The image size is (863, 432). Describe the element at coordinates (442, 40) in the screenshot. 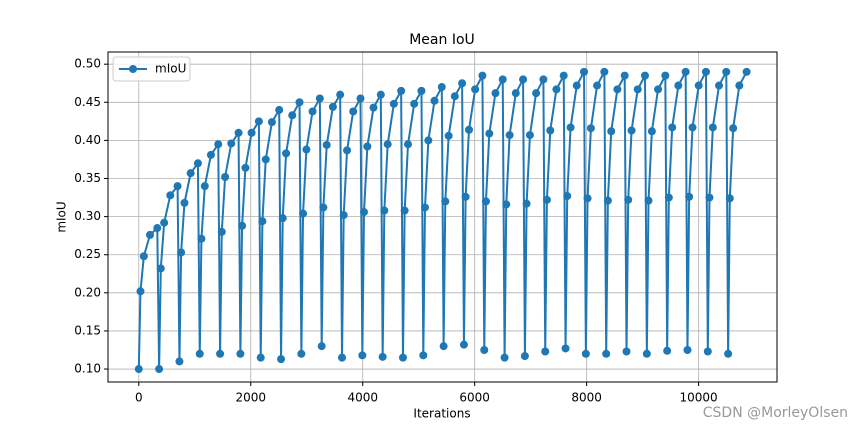

I see `chart-title: Mean IoU` at that location.